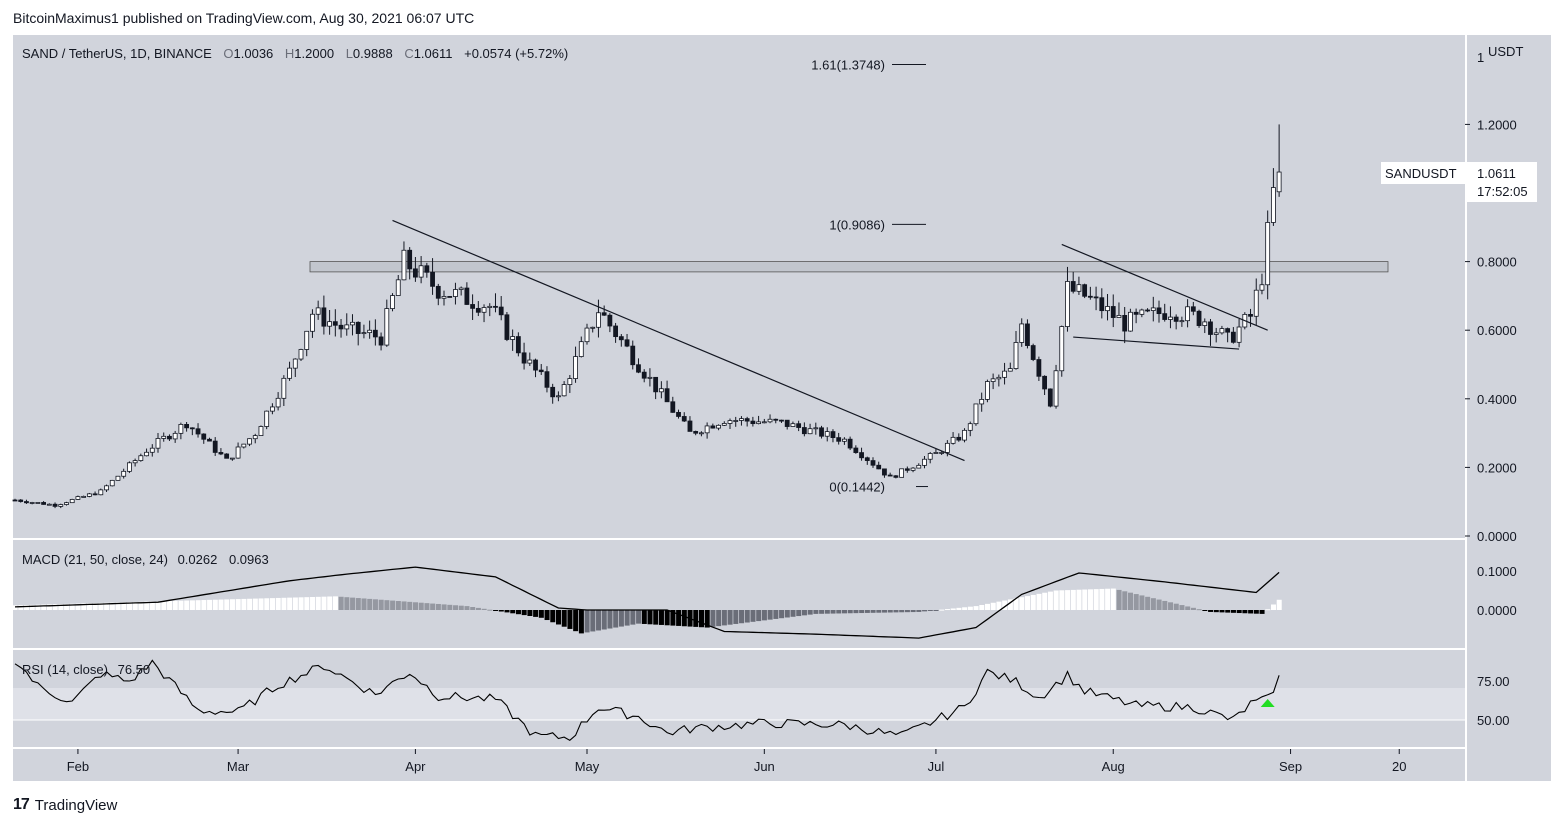  What do you see at coordinates (198, 559) in the screenshot?
I see `macd-value-1: 0.0262` at bounding box center [198, 559].